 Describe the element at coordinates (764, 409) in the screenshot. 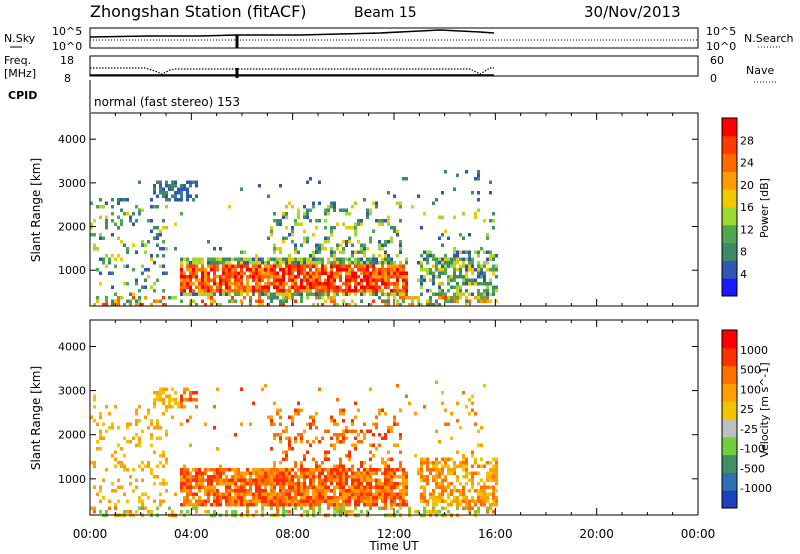

I see `velocity-colorbar-label: Velocity [m s^-1]` at that location.